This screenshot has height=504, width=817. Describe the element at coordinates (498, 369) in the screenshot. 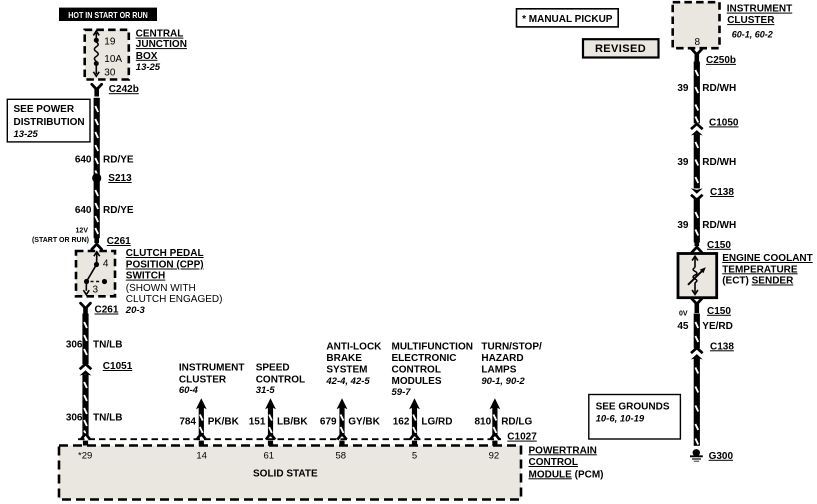

I see `svg-text: LAMPS` at that location.